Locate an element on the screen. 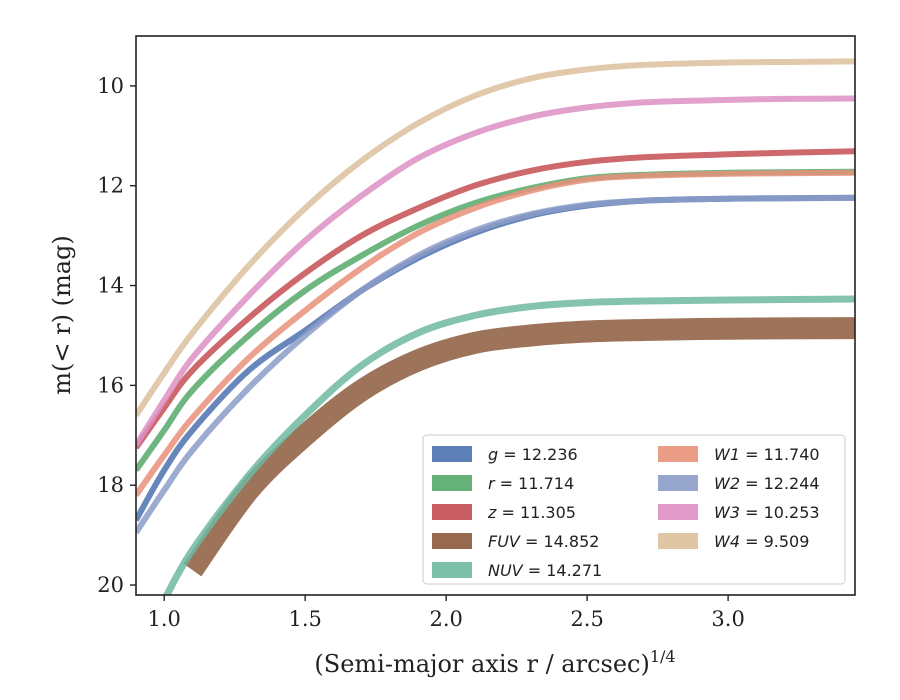 This screenshot has height=700, width=900. y-tick-label: 10 is located at coordinates (110, 86).